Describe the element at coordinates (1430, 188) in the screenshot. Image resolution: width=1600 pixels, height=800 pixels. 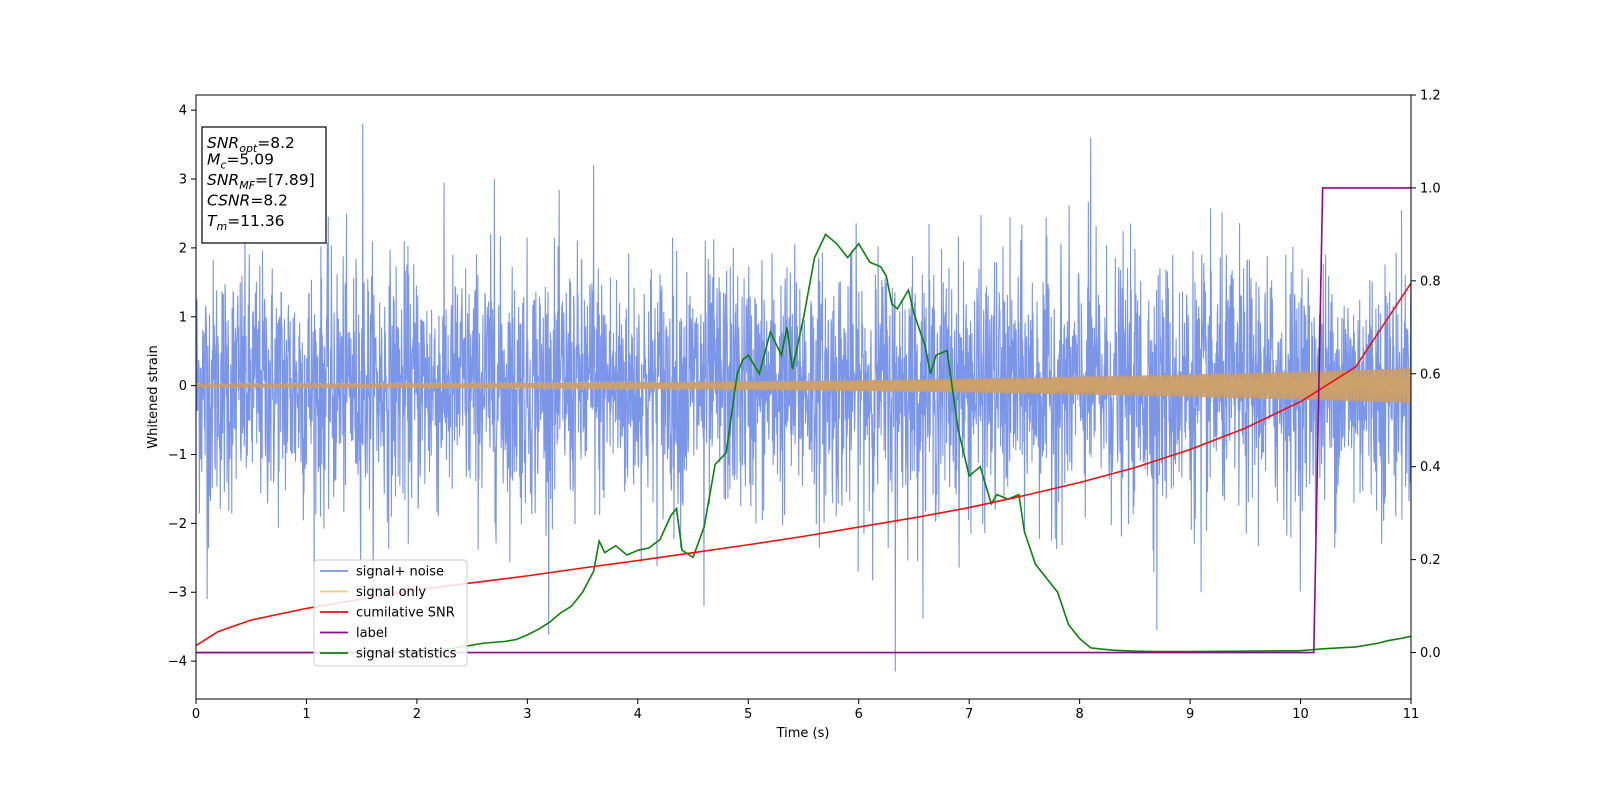
I see `y2-tick-label: 1.0` at that location.